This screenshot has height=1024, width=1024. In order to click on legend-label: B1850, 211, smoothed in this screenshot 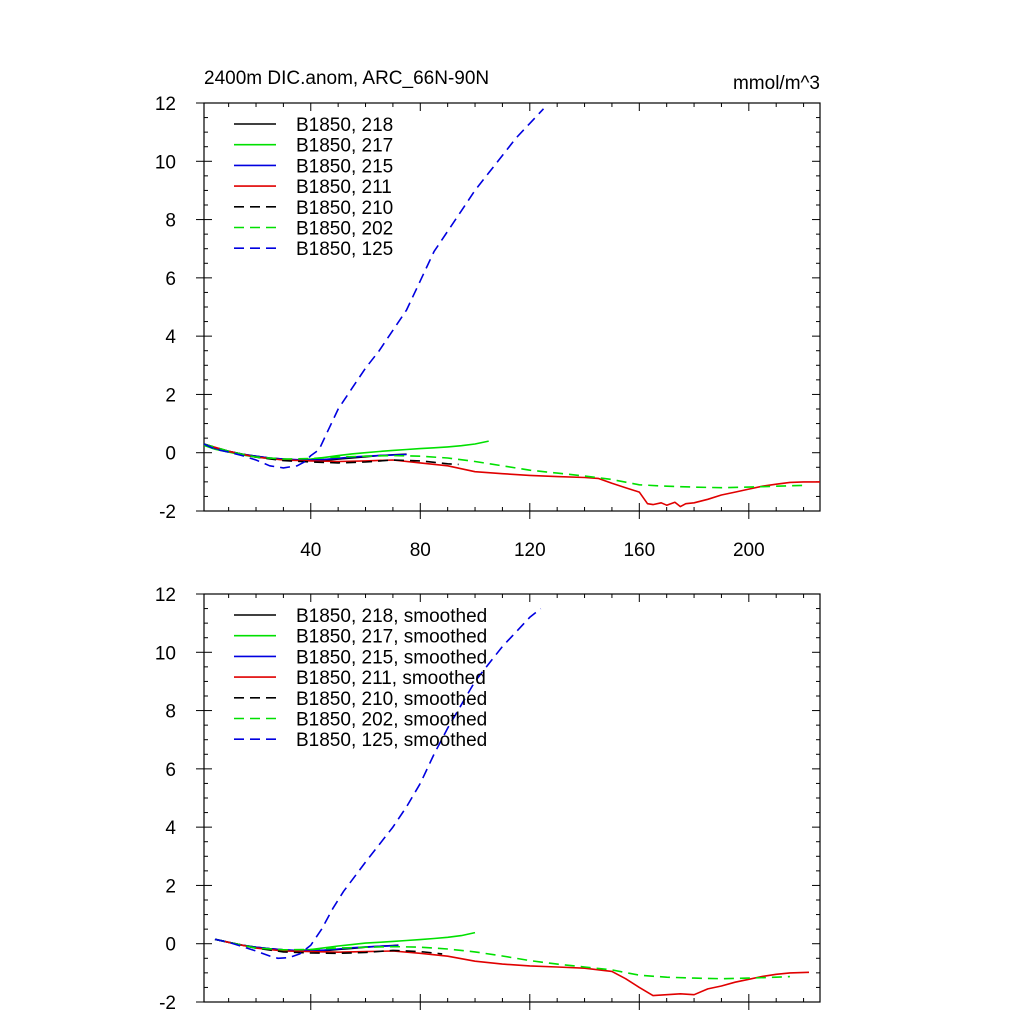, I will do `click(391, 678)`.